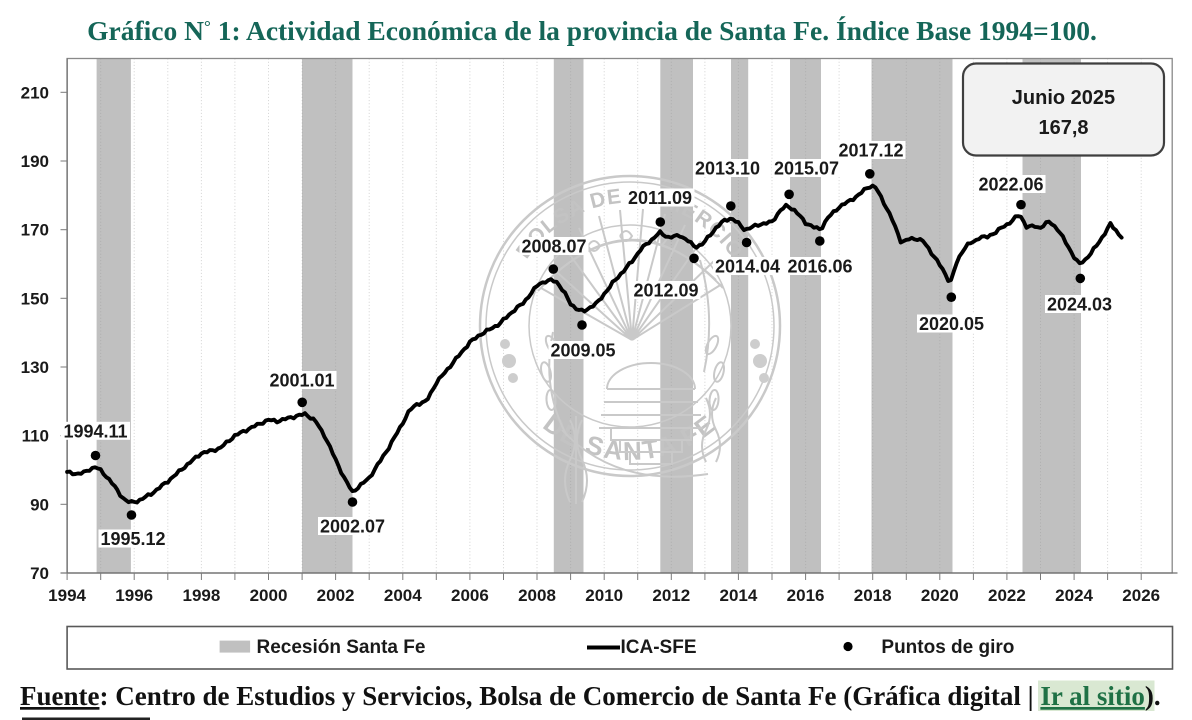  Describe the element at coordinates (35, 367) in the screenshot. I see `svg-text: 130` at that location.